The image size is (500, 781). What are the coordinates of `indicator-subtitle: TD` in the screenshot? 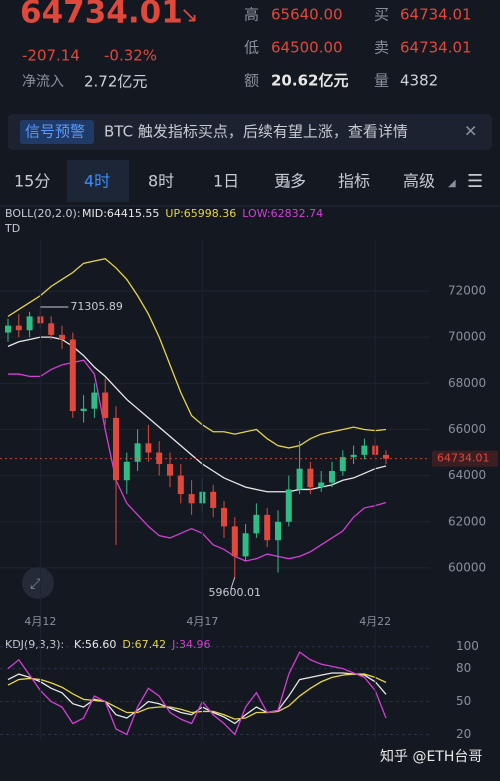 It's located at (12, 228).